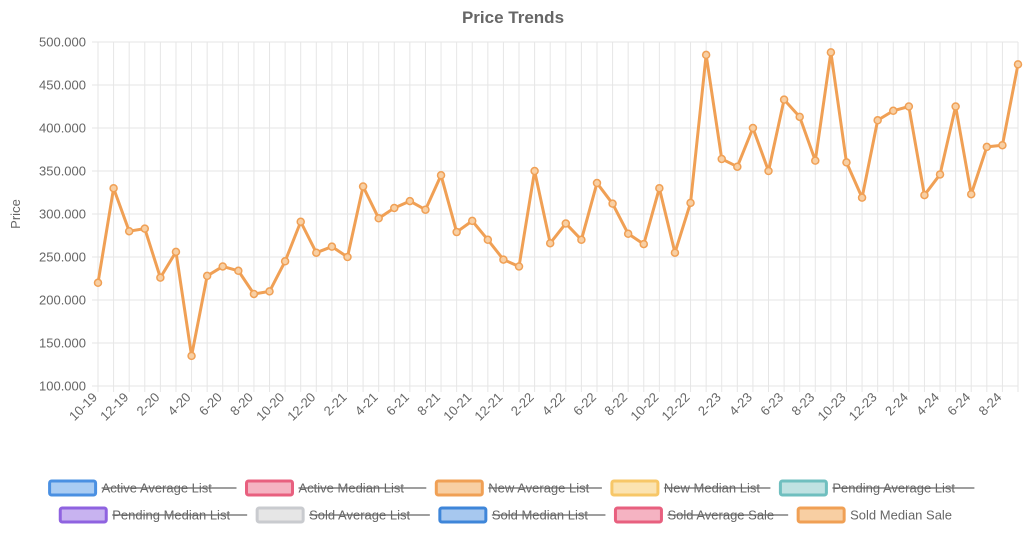  I want to click on legend-item: Pending Average List, so click(876, 488).